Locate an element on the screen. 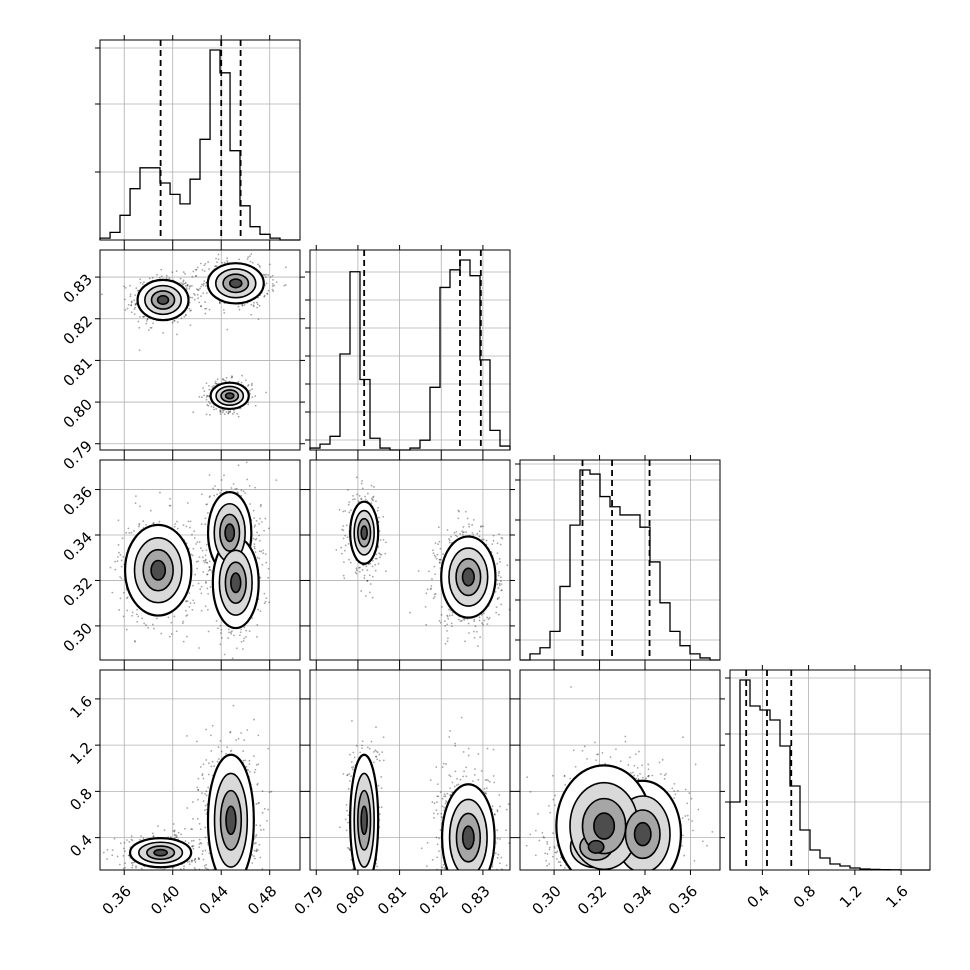 This screenshot has height=970, width=970. density-contour is located at coordinates (230, 533).